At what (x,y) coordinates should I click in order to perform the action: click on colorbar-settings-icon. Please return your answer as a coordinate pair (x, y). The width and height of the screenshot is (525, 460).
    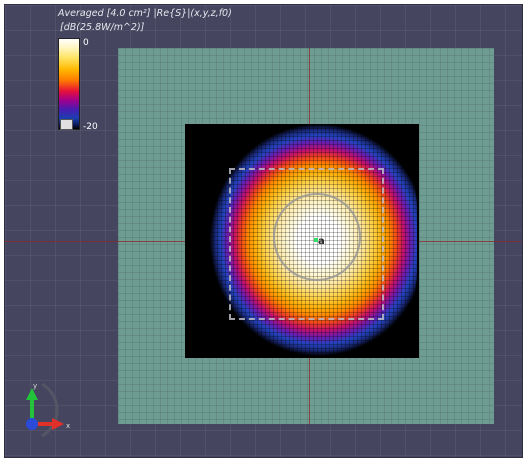
    Looking at the image, I should click on (66, 124).